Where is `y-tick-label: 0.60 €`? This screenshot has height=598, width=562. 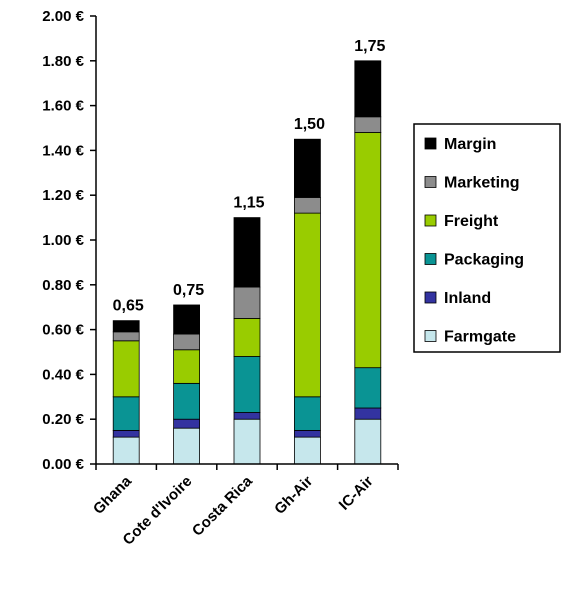
y-tick-label: 0.60 € is located at coordinates (63, 330).